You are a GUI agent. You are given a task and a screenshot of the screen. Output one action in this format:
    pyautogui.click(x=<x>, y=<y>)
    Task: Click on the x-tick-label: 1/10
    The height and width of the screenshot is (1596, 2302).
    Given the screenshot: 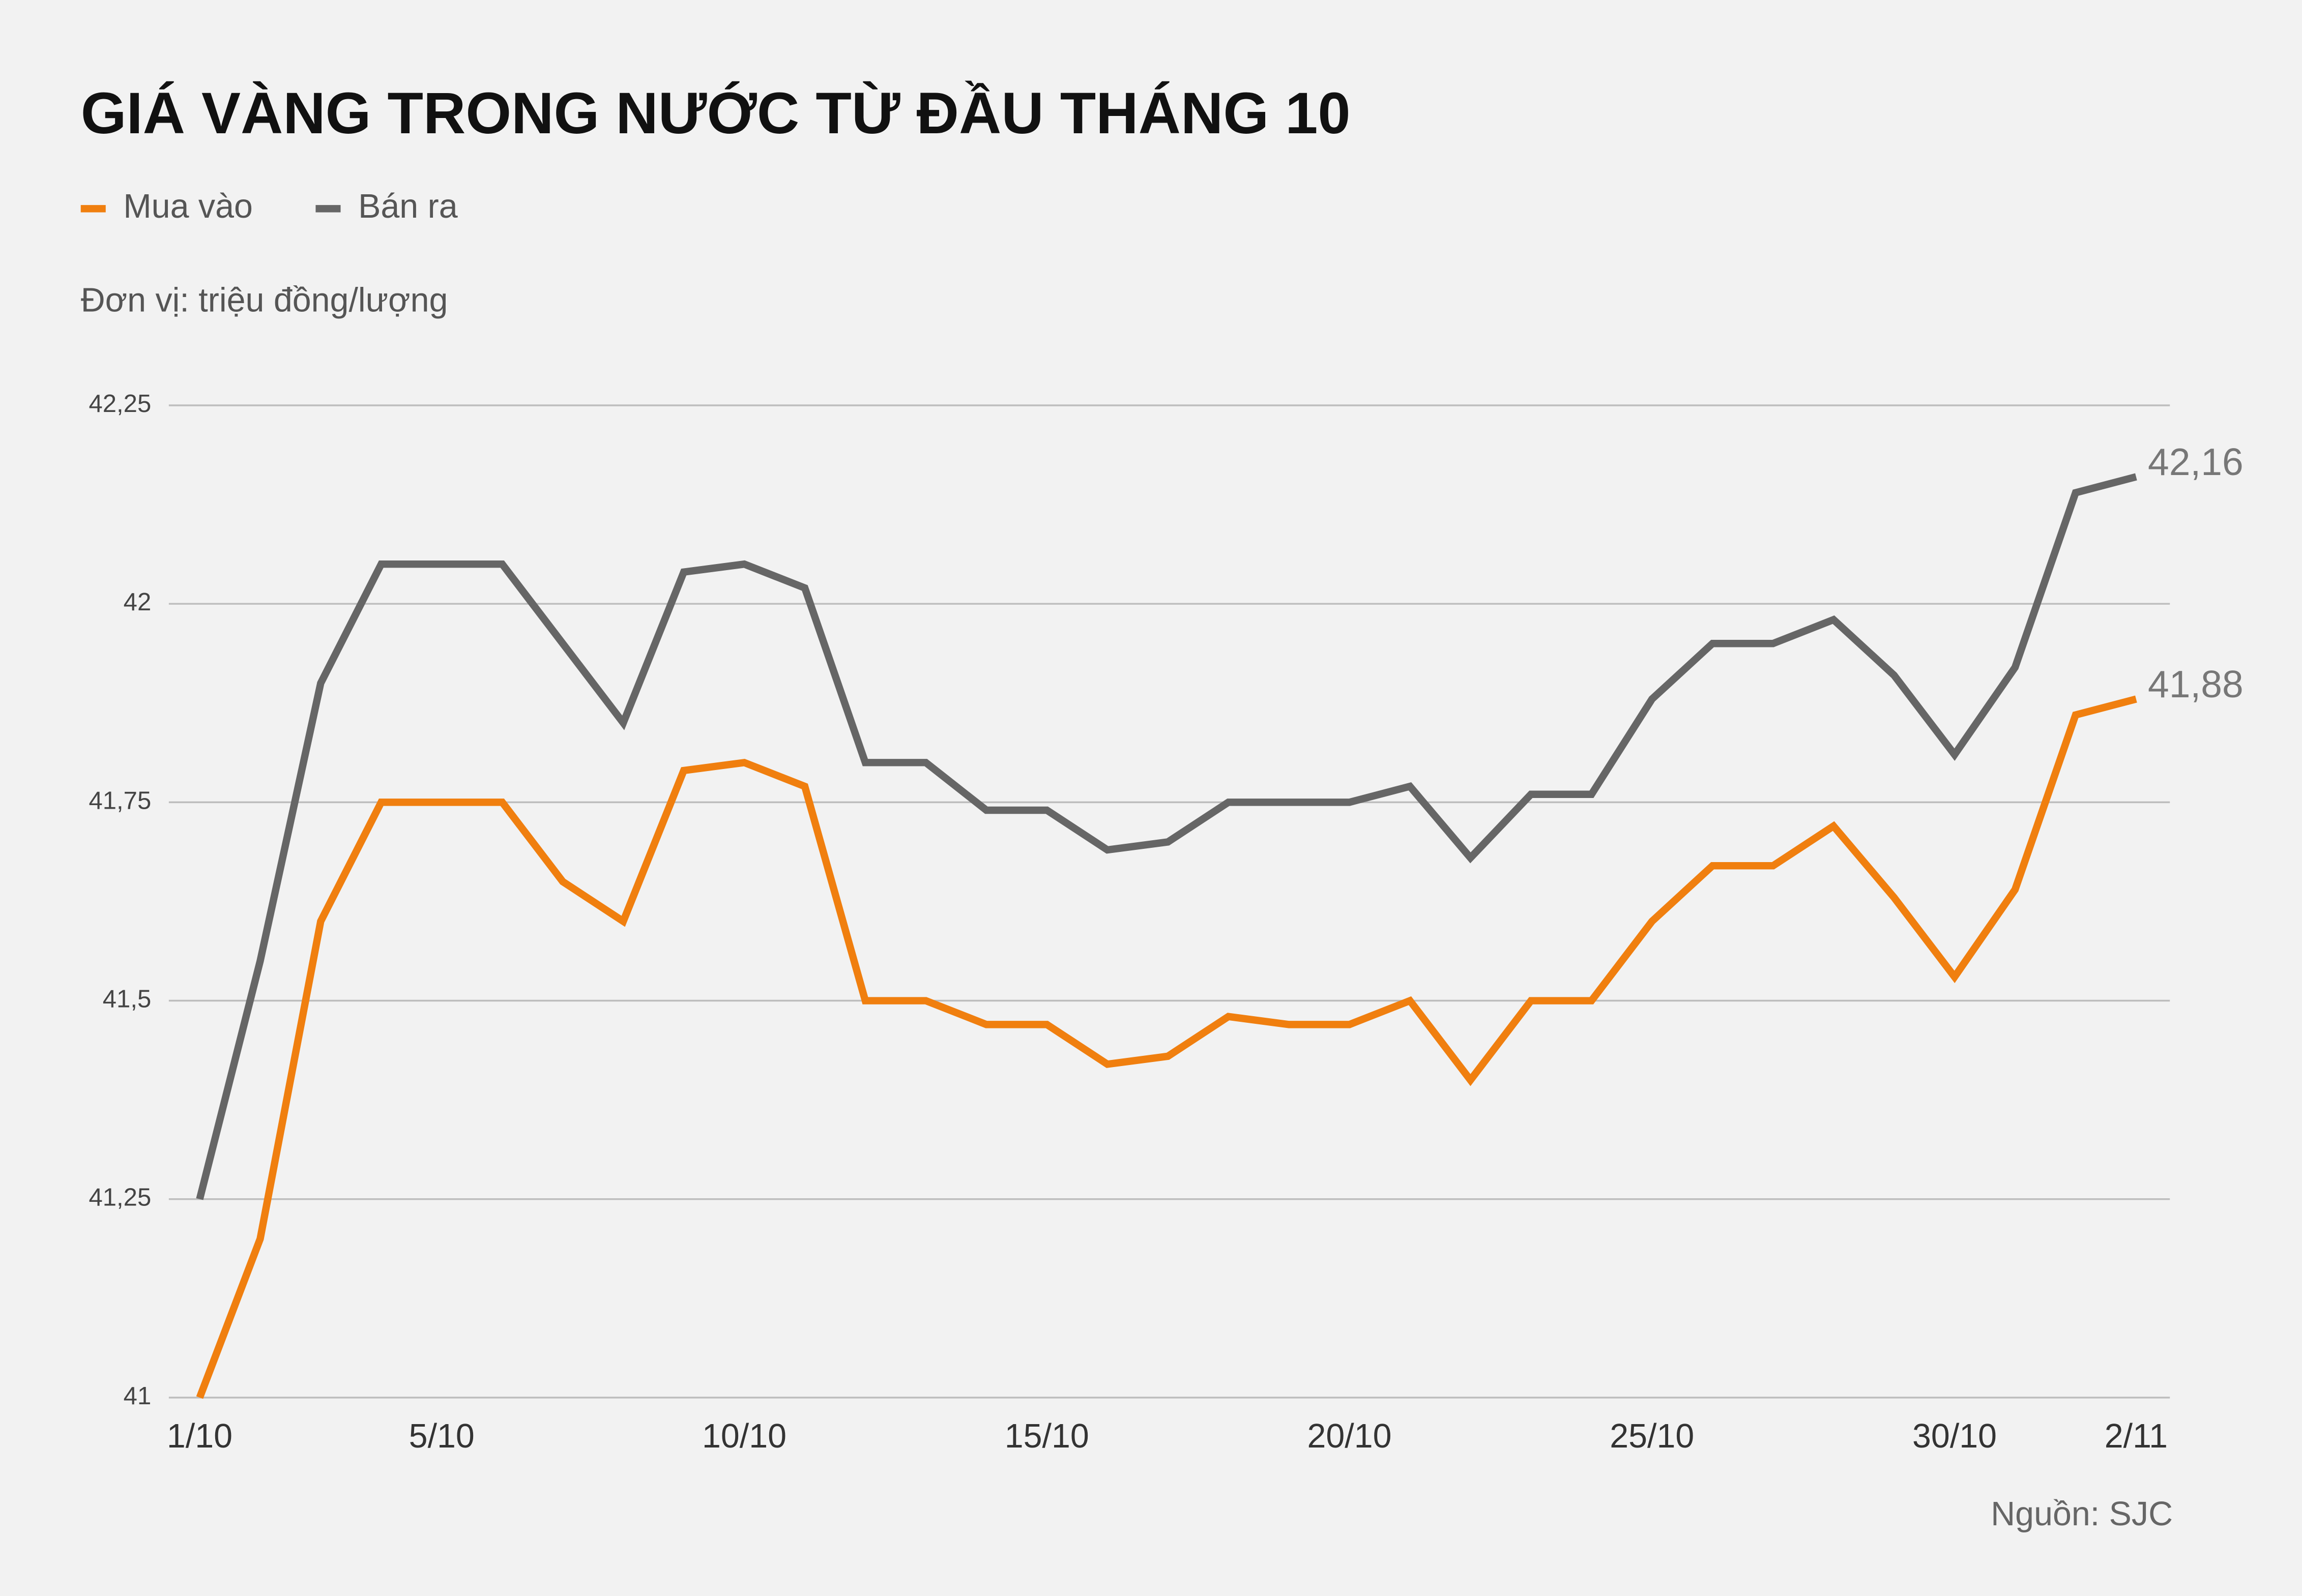 What is the action you would take?
    pyautogui.click(x=200, y=1436)
    